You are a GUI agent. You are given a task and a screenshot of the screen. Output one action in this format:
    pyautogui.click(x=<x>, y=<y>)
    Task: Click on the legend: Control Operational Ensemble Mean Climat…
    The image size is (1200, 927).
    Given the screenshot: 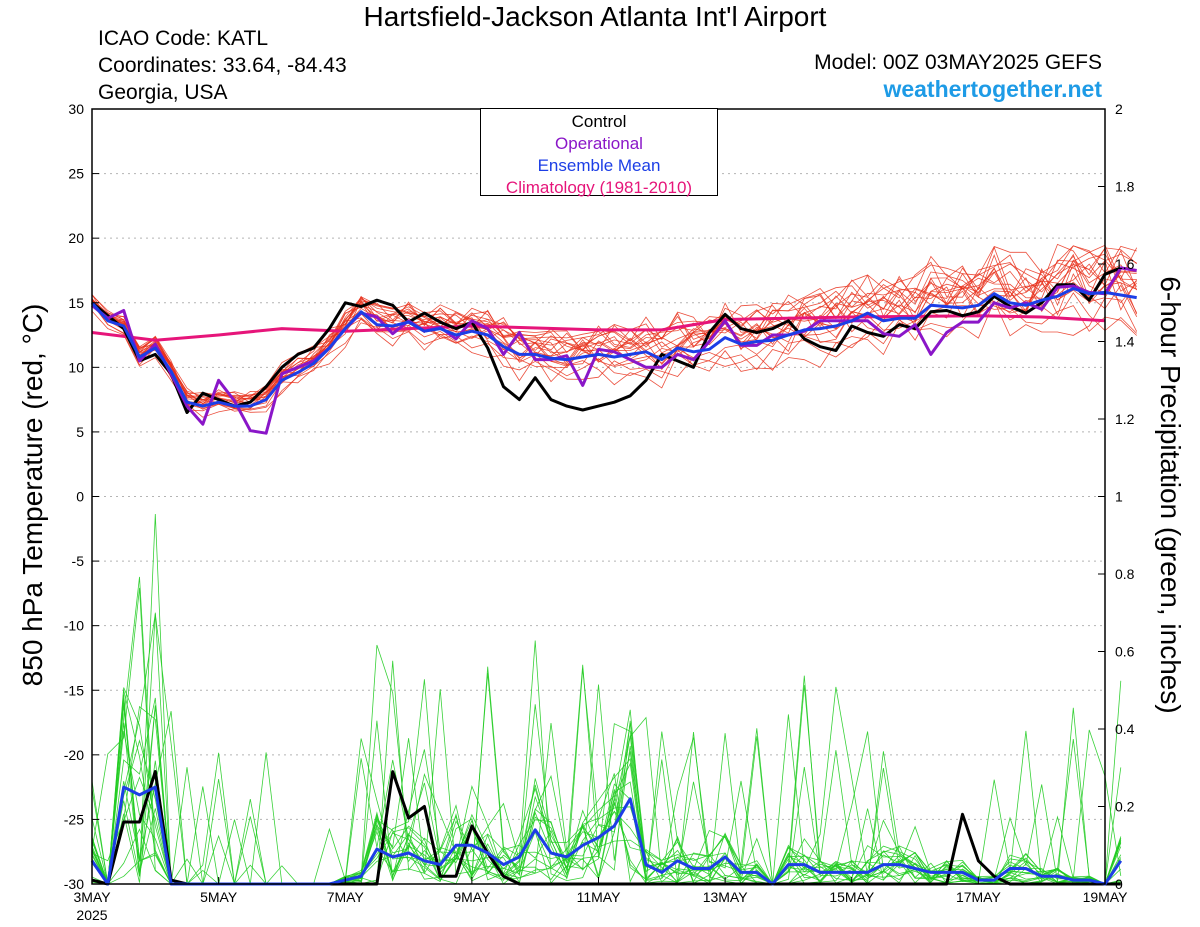 What is the action you would take?
    pyautogui.click(x=599, y=152)
    